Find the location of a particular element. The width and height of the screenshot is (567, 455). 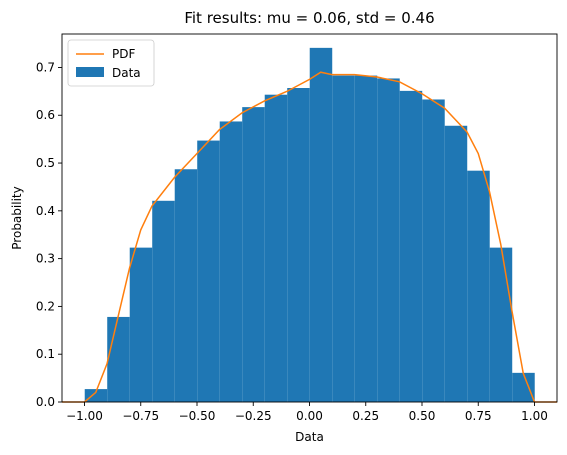

x-tick-label: −1.00 is located at coordinates (84, 416).